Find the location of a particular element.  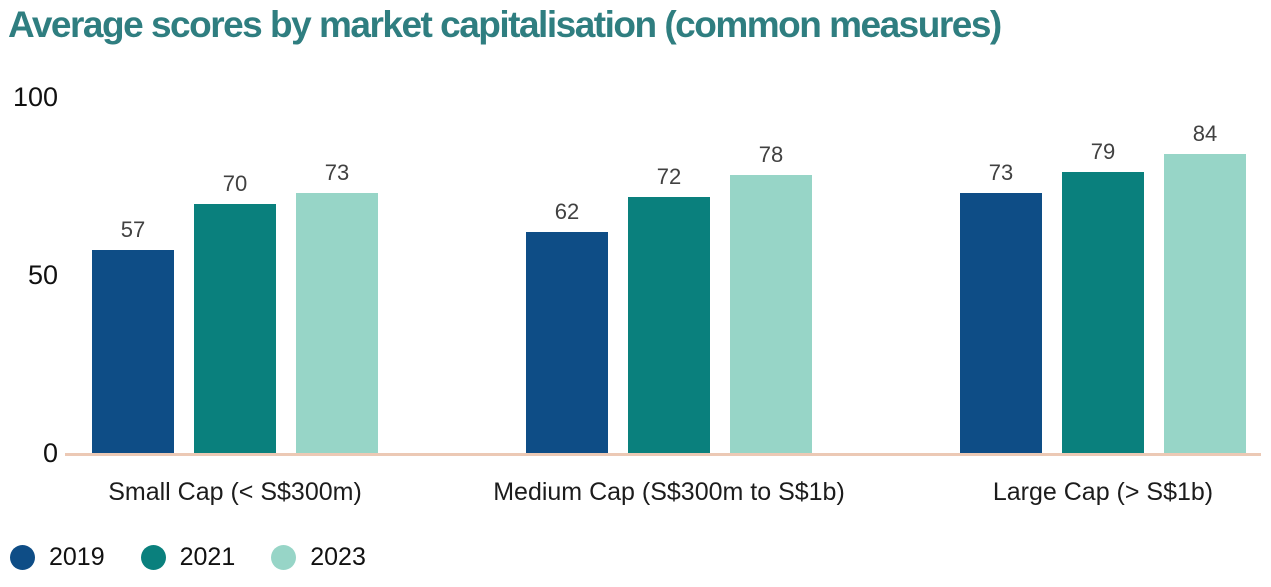

category-label-text: Large Cap (> S$1b) is located at coordinates (1103, 492).